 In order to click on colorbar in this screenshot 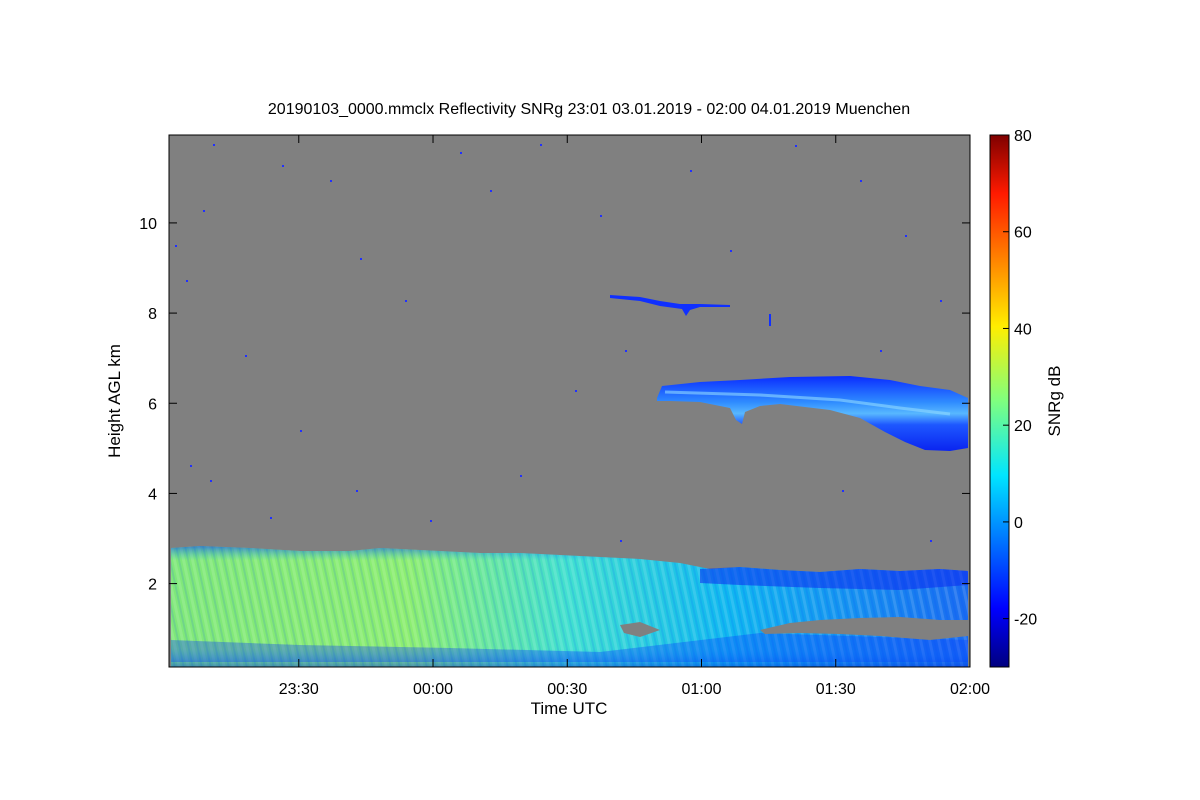, I will do `click(999, 401)`.